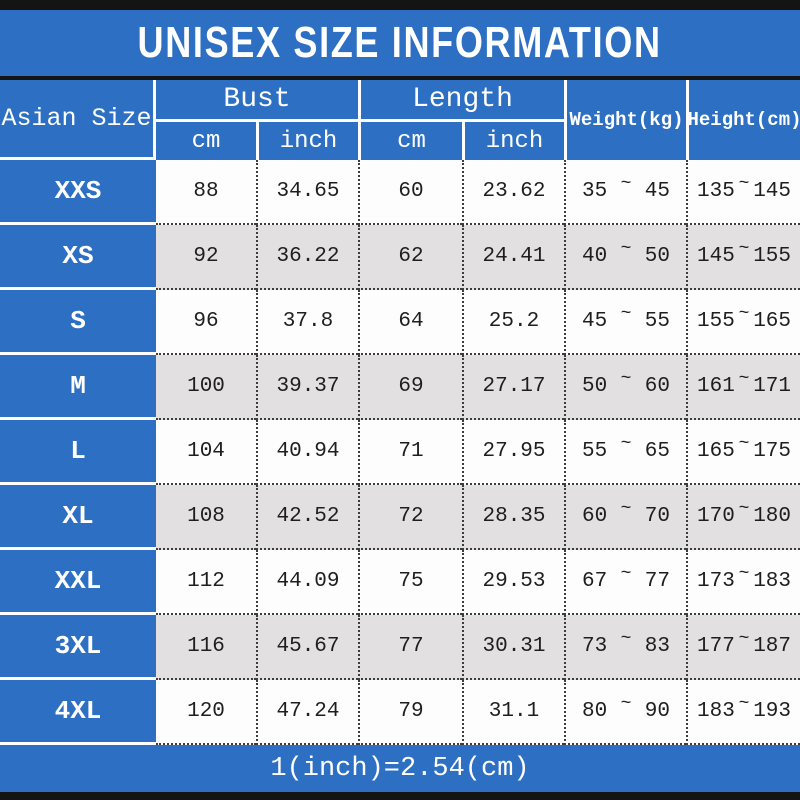 Image resolution: width=800 pixels, height=800 pixels. I want to click on length-cm-value: 75, so click(410, 582).